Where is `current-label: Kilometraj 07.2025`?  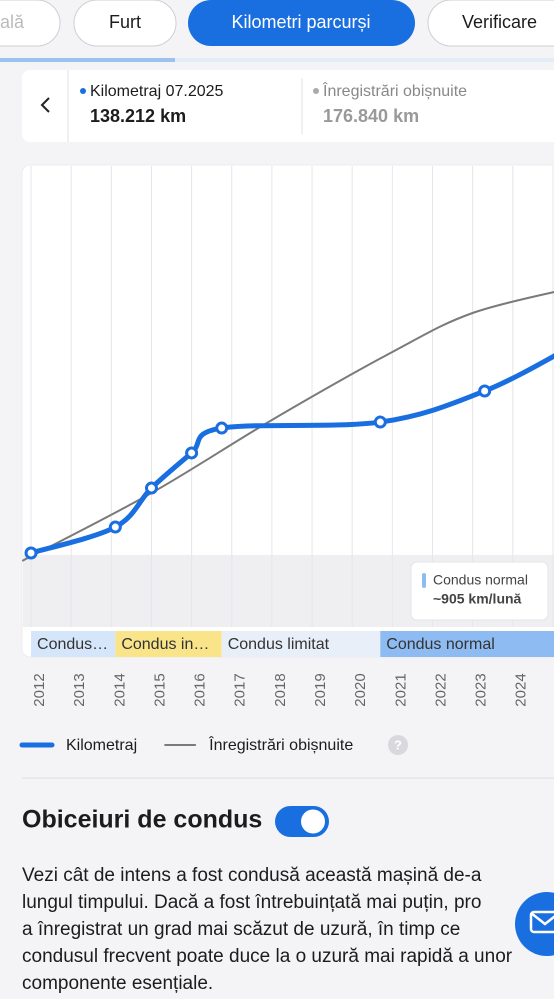
current-label: Kilometraj 07.2025 is located at coordinates (157, 91).